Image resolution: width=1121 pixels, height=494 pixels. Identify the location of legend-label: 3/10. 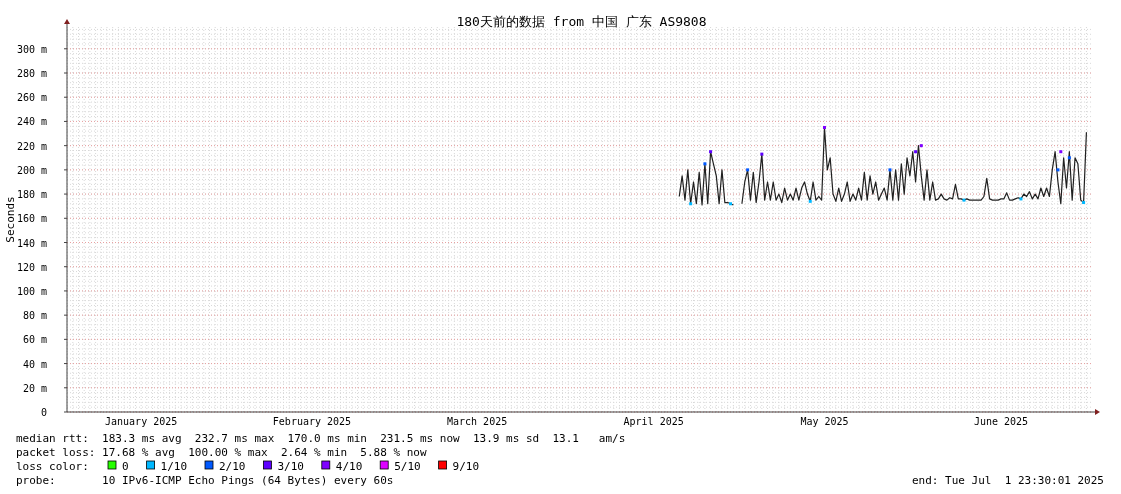
(290, 466).